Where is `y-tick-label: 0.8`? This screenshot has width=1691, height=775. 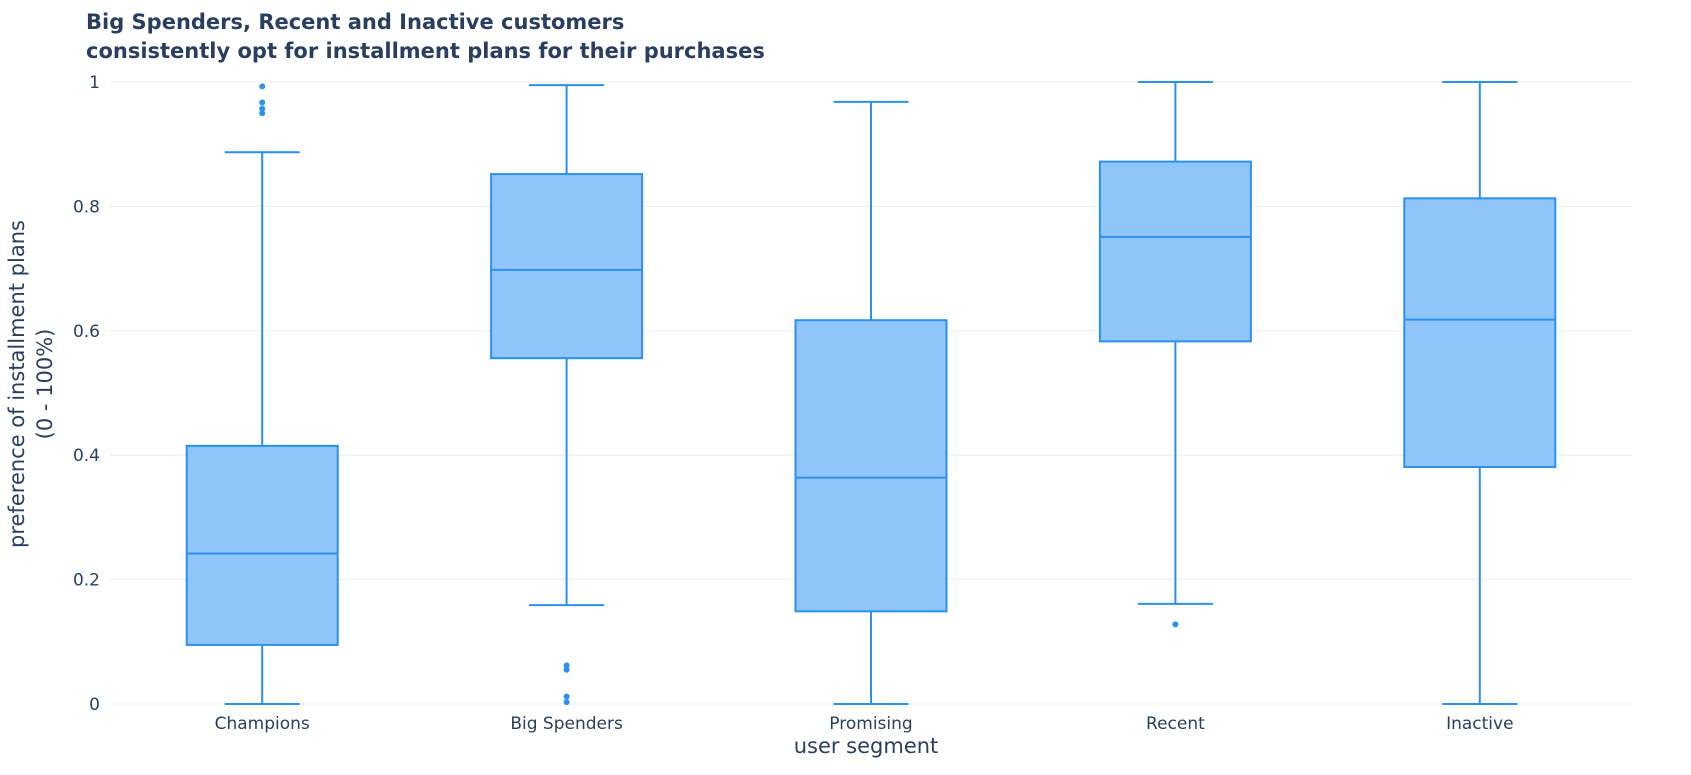 y-tick-label: 0.8 is located at coordinates (86, 207).